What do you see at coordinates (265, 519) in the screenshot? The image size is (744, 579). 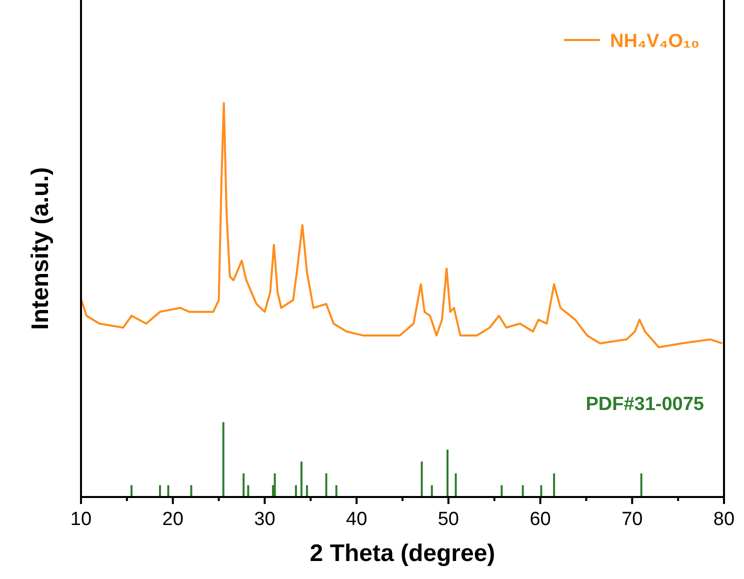 I see `x-tick-label: 30` at bounding box center [265, 519].